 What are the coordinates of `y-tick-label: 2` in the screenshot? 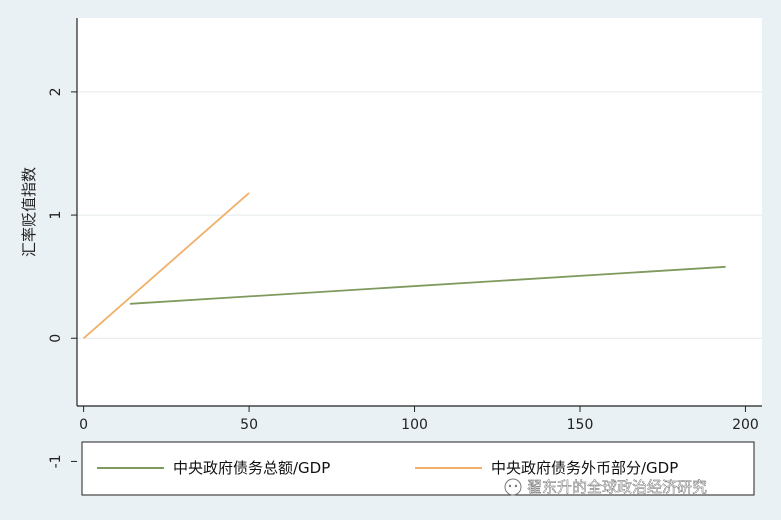 It's located at (56, 91).